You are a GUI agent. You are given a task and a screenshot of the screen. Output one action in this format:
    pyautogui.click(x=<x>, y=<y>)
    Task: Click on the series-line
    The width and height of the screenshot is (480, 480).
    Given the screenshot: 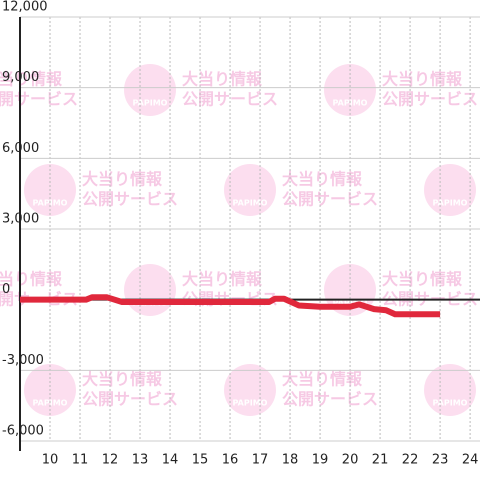 What is the action you would take?
    pyautogui.click(x=230, y=306)
    